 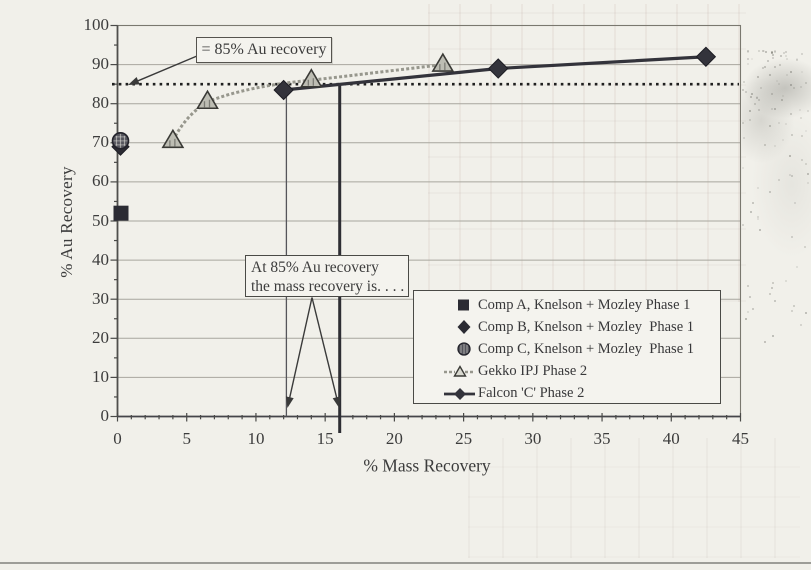 What do you see at coordinates (584, 304) in the screenshot?
I see `legend-label: Comp A, Knelson + Mozley Phase 1` at bounding box center [584, 304].